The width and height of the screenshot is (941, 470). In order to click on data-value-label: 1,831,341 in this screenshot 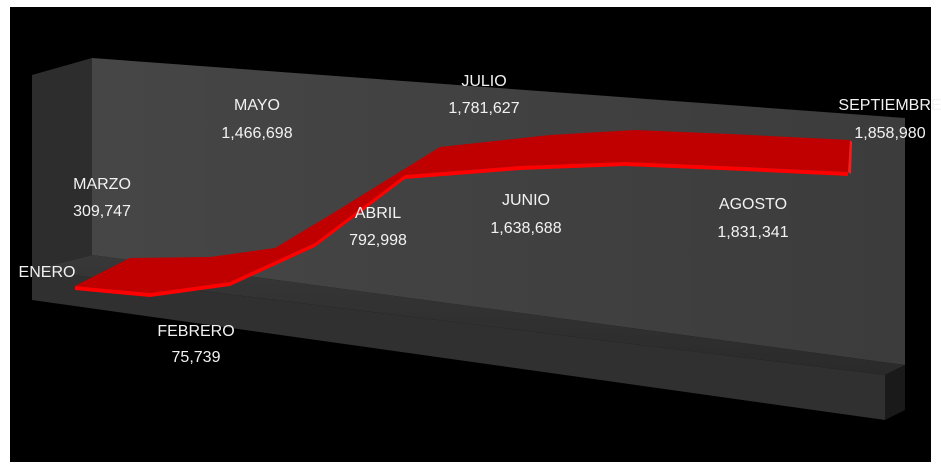, I will do `click(752, 232)`.